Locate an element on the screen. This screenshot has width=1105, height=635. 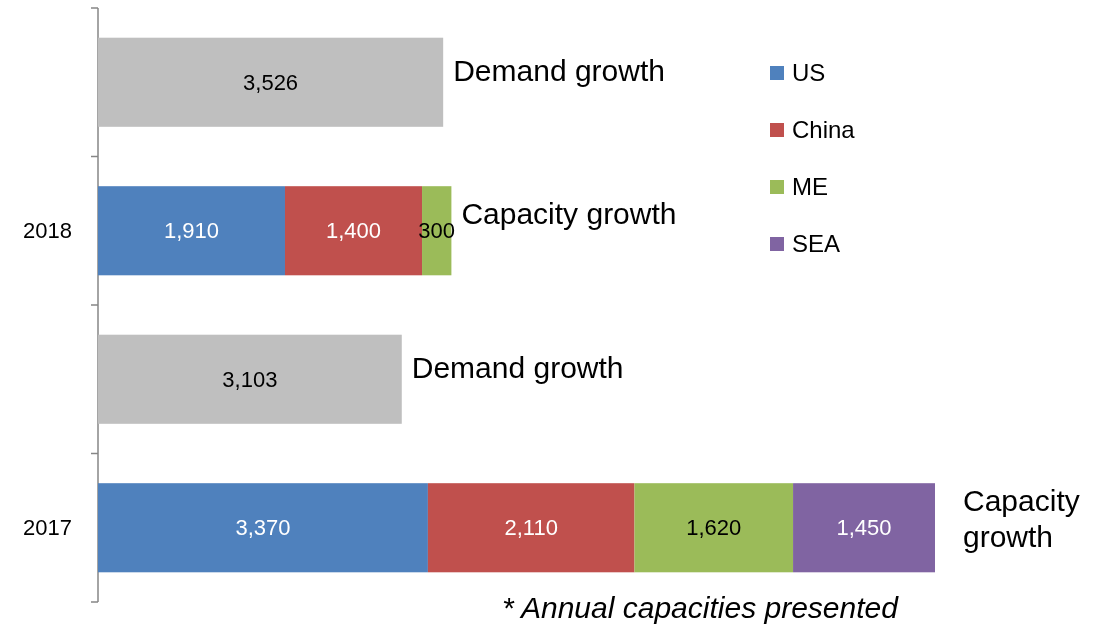
data-label: 2,110 is located at coordinates (531, 528).